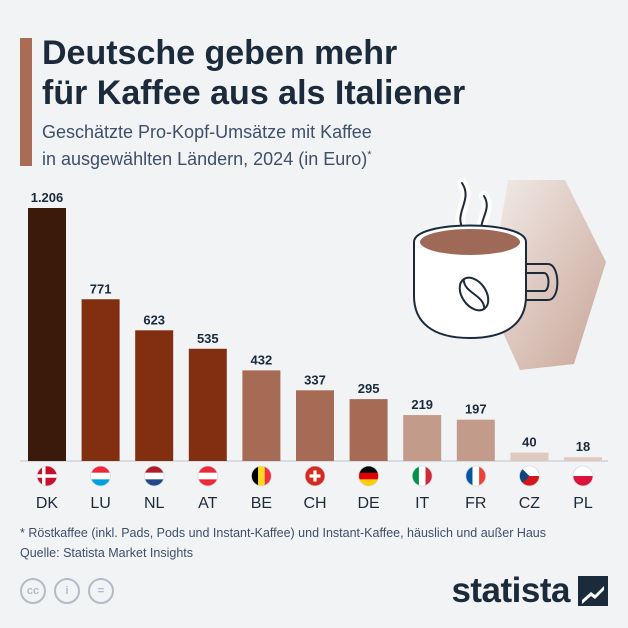  I want to click on coffee-cup-illustration, so click(509, 274).